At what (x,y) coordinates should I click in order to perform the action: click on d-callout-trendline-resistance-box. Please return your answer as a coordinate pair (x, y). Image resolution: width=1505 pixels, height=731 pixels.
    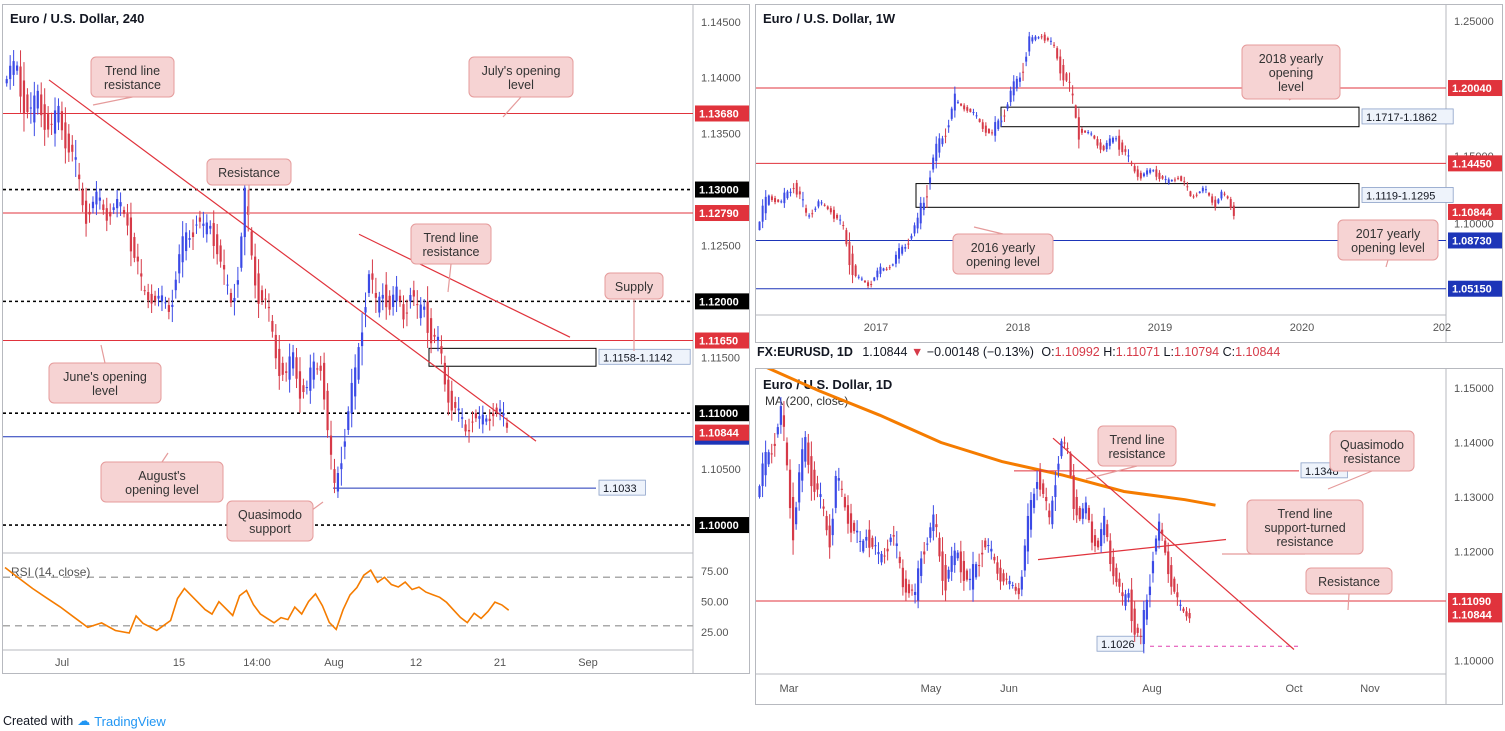
    Looking at the image, I should click on (1137, 446).